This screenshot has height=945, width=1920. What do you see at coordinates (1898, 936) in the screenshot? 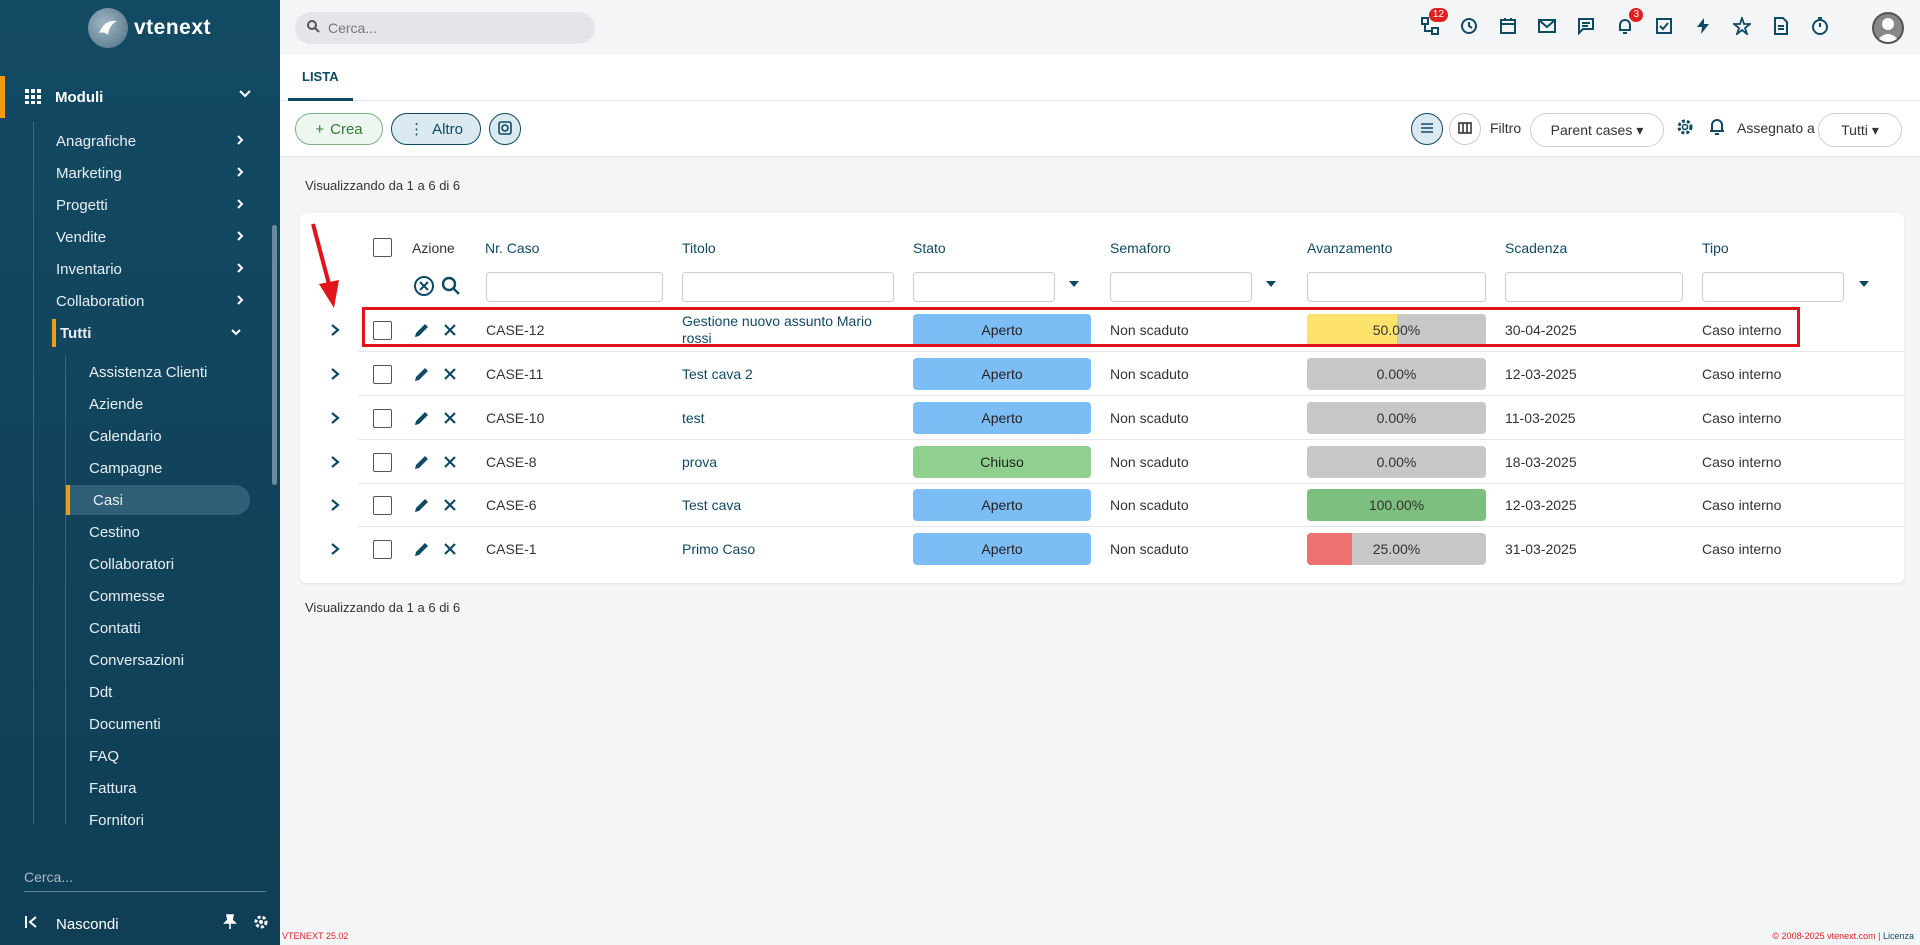
I see `license-link: Licenza` at bounding box center [1898, 936].